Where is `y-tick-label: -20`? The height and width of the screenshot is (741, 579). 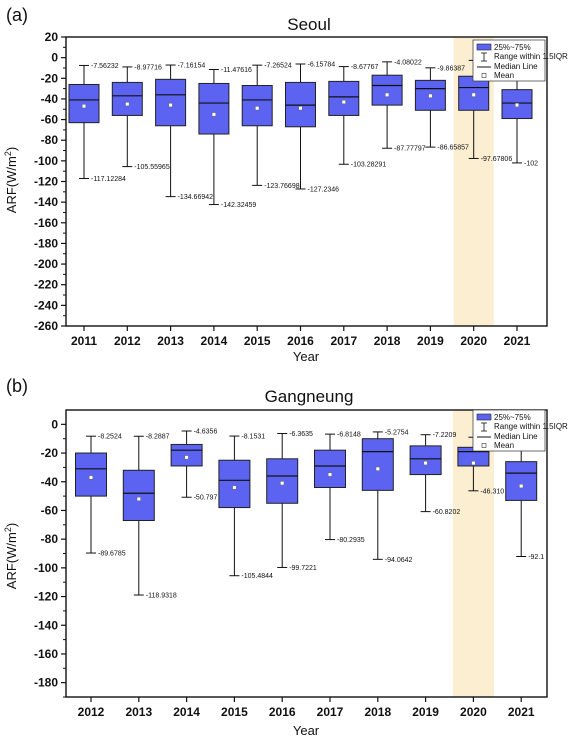
y-tick-label: -20 is located at coordinates (50, 453).